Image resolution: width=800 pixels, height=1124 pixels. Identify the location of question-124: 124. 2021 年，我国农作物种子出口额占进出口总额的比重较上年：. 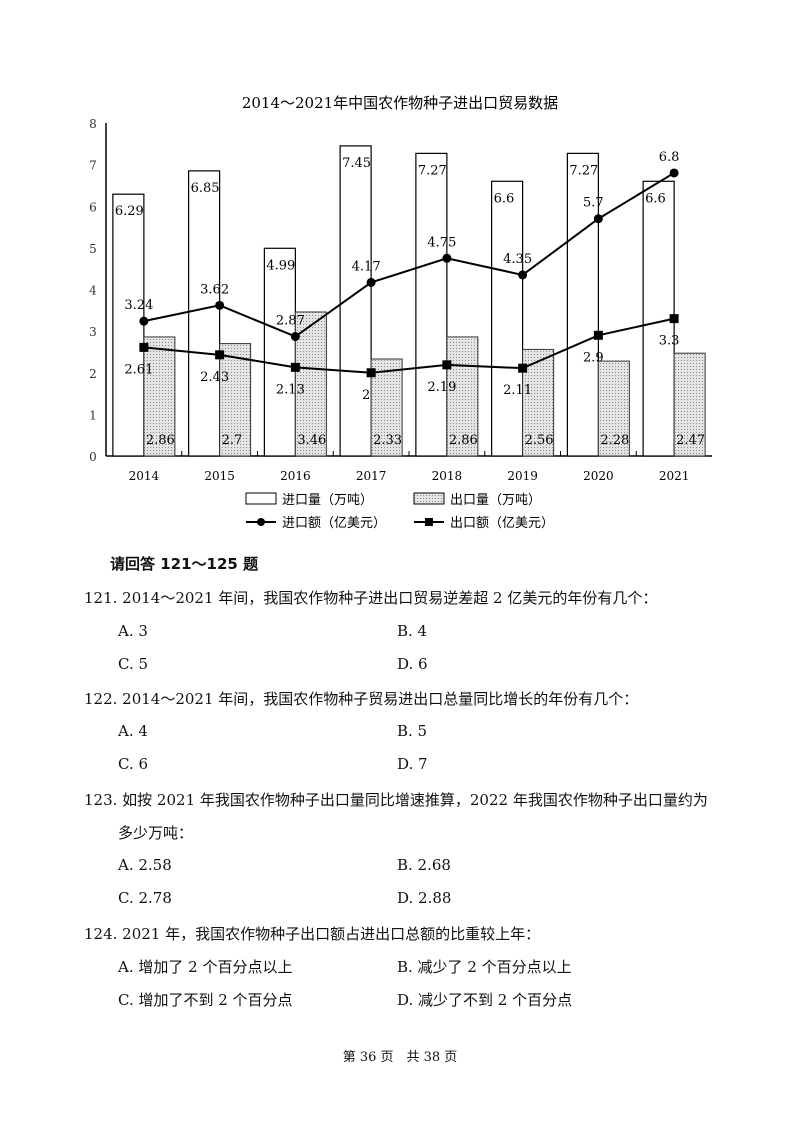
(312, 934).